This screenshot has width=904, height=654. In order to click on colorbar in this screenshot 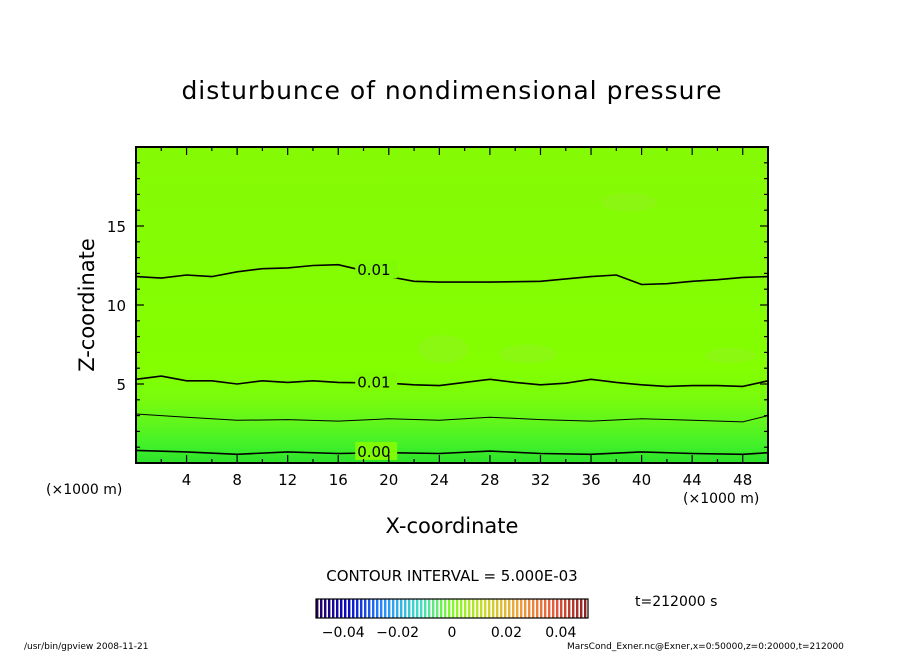, I will do `click(452, 608)`.